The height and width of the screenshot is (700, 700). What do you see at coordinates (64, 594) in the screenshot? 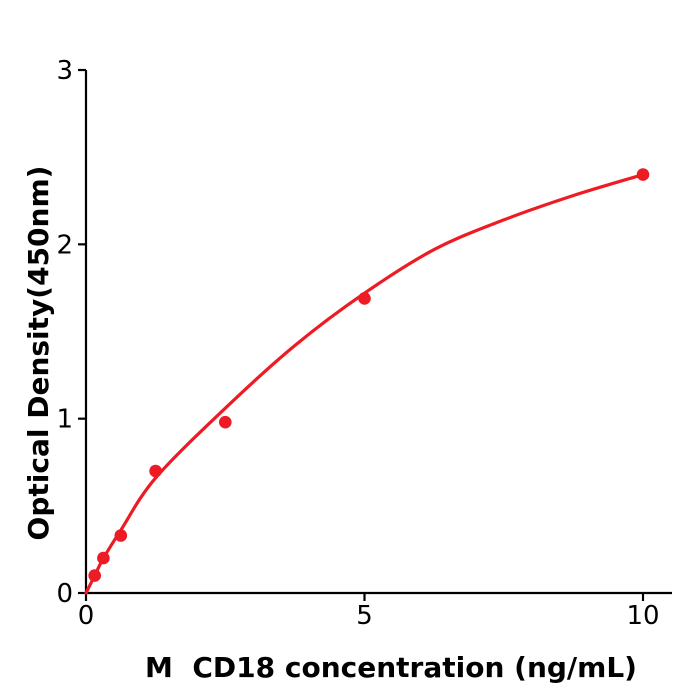
I see `y-tick-label: 0` at bounding box center [64, 594].